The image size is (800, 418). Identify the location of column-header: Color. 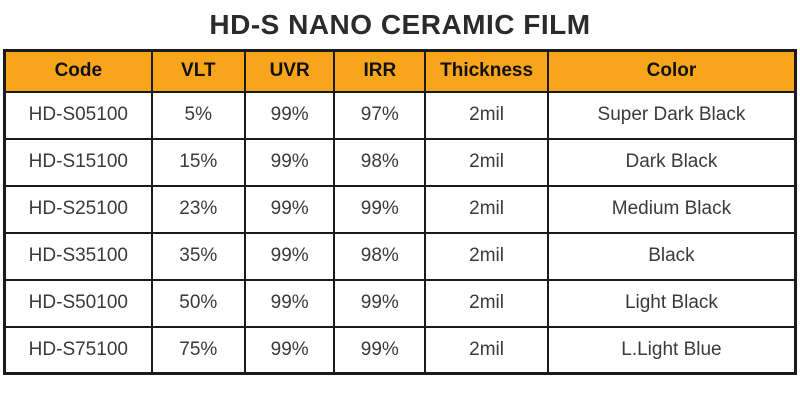
(671, 71).